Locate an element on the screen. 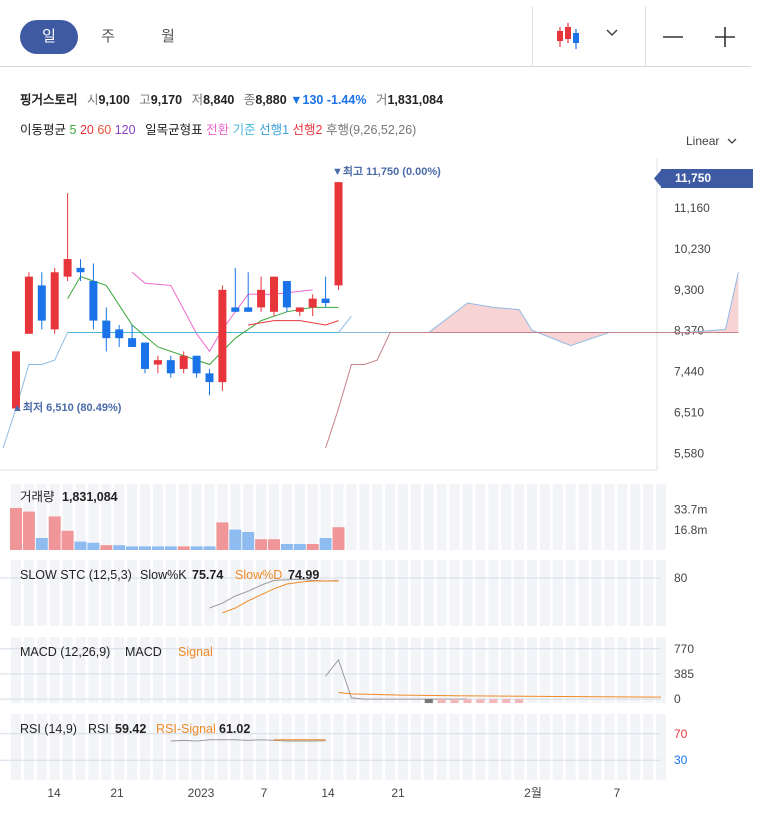 This screenshot has height=832, width=763. ichimoku-cloud is located at coordinates (525, 309).